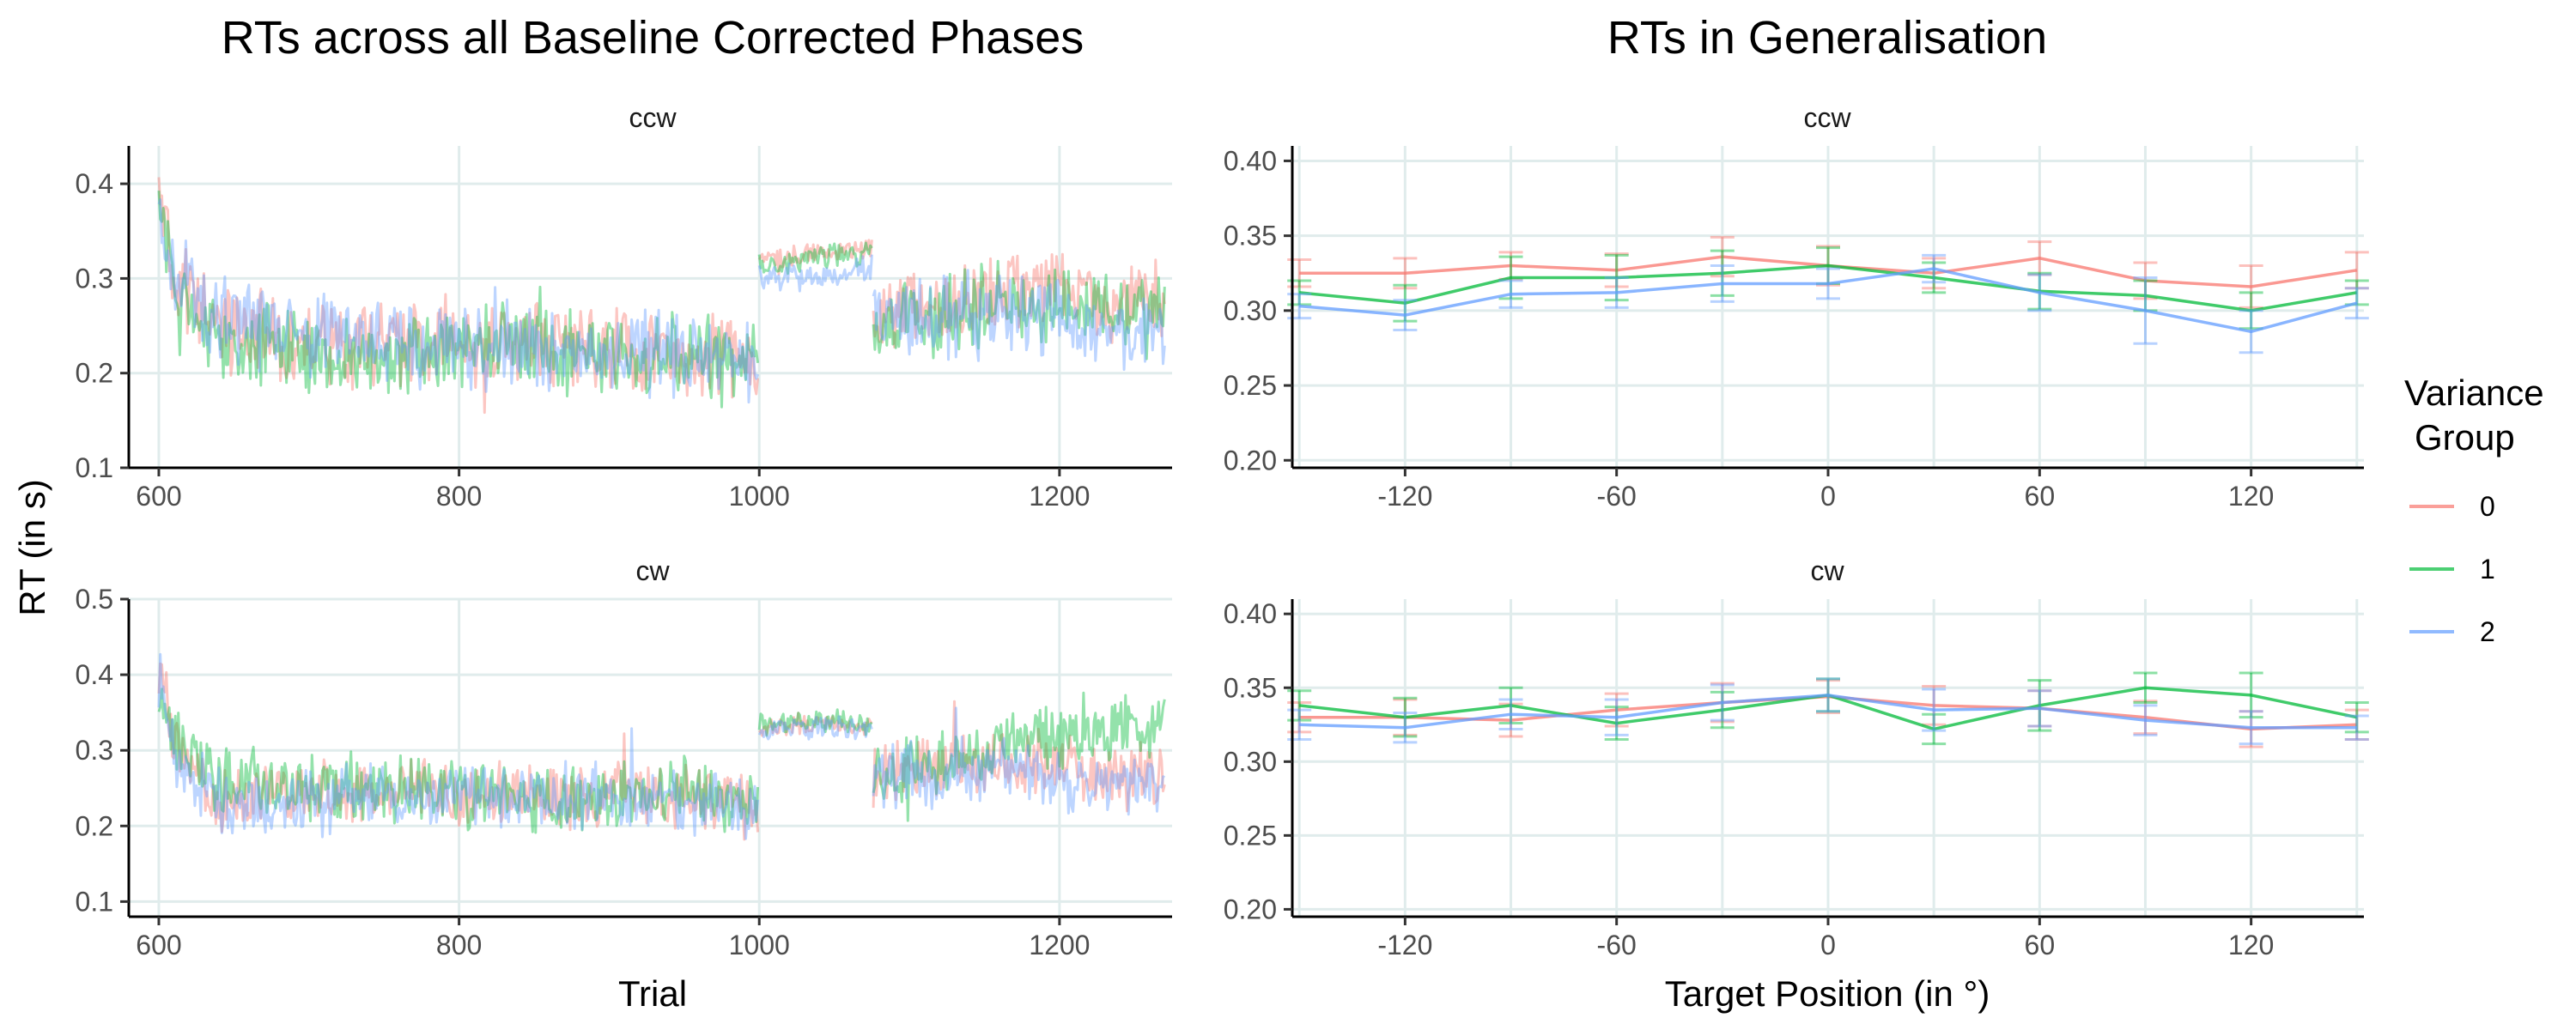 This screenshot has height=1030, width=2576. I want to click on y-tick-label: 0.5, so click(94, 599).